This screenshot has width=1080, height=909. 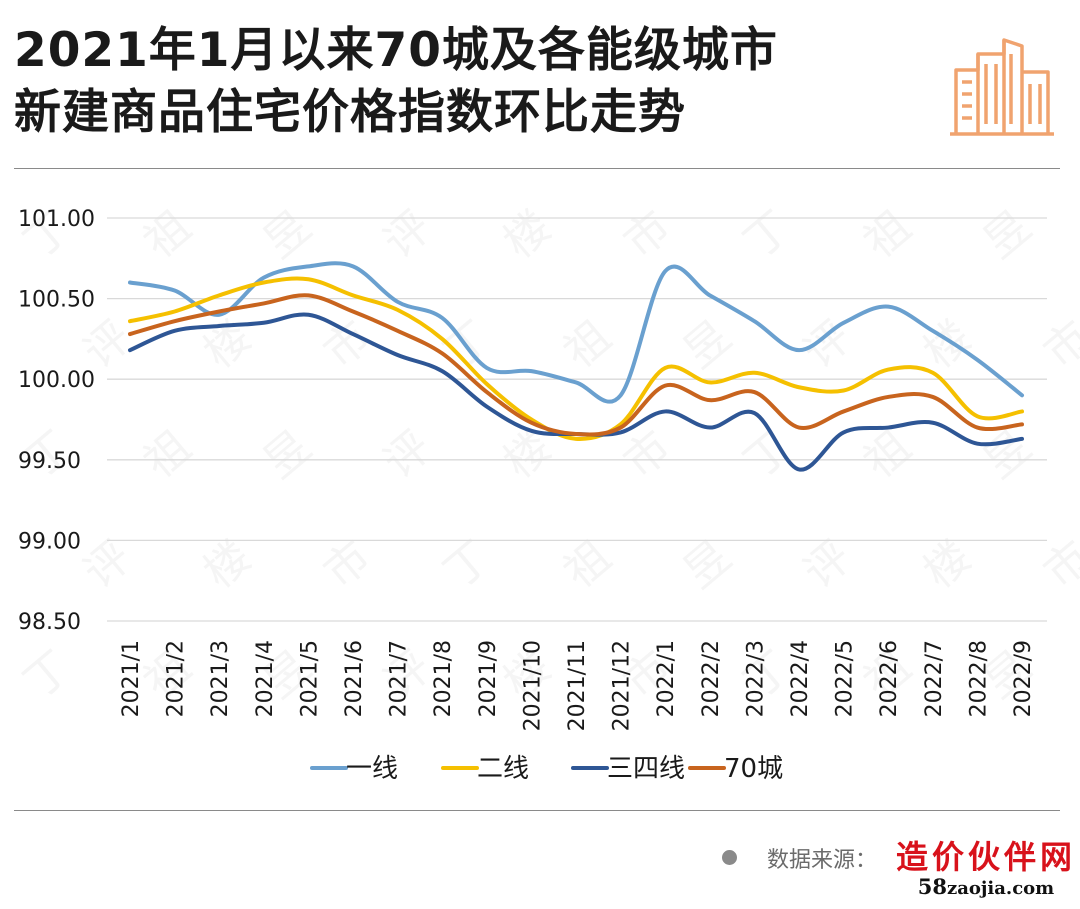 What do you see at coordinates (822, 860) in the screenshot?
I see `data-source-label: 数据来源：` at bounding box center [822, 860].